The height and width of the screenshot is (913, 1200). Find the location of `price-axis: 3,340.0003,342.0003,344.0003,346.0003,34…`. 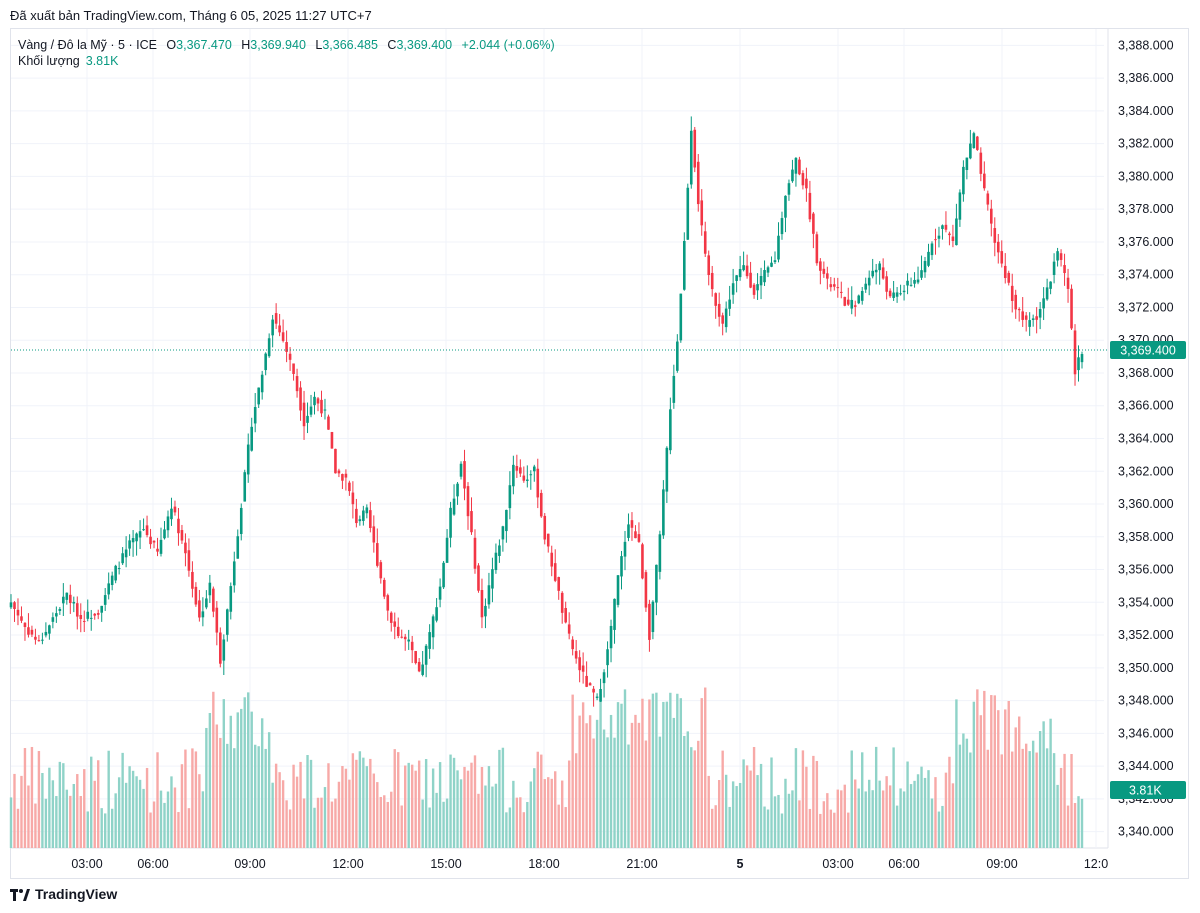

price-axis: 3,340.0003,342.0003,344.0003,346.0003,34… is located at coordinates (1146, 438).